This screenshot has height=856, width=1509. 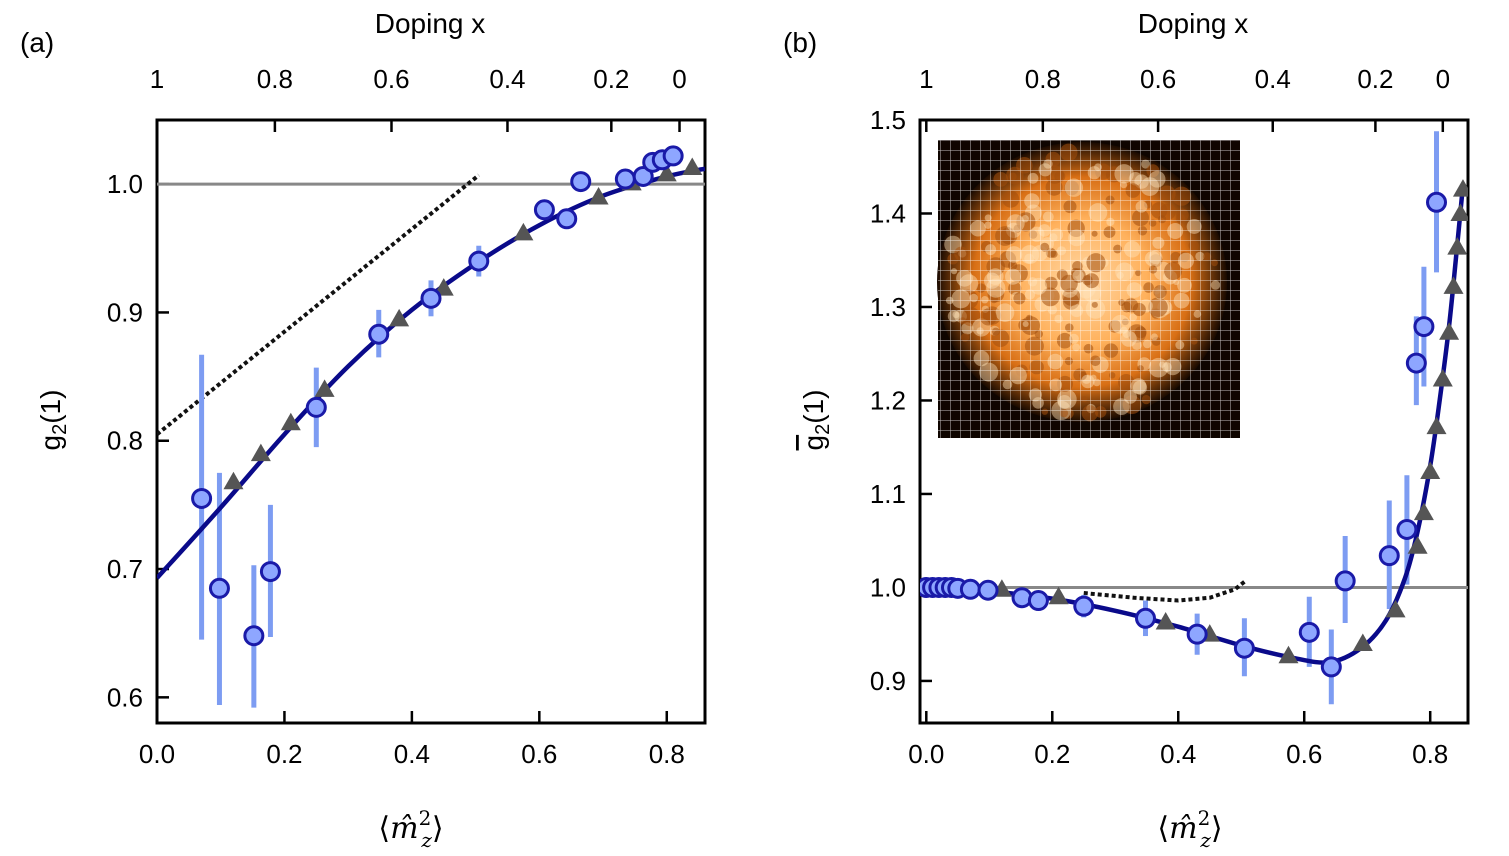 What do you see at coordinates (125, 441) in the screenshot?
I see `y-tick-label: 0.8` at bounding box center [125, 441].